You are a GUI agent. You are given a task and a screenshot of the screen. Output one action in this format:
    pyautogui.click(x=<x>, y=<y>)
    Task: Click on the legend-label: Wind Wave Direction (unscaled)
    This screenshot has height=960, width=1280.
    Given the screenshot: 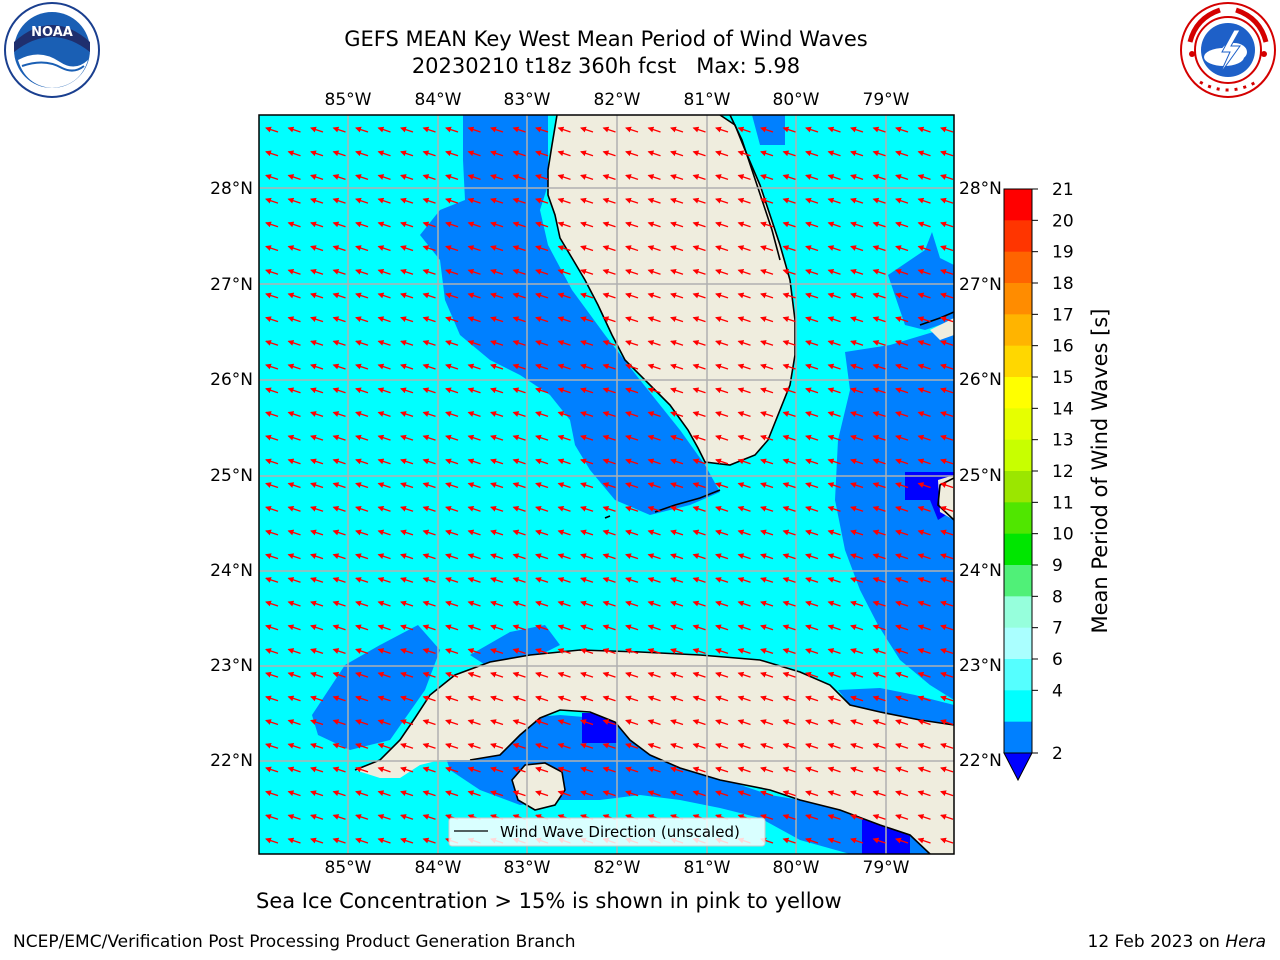 What is the action you would take?
    pyautogui.click(x=620, y=832)
    